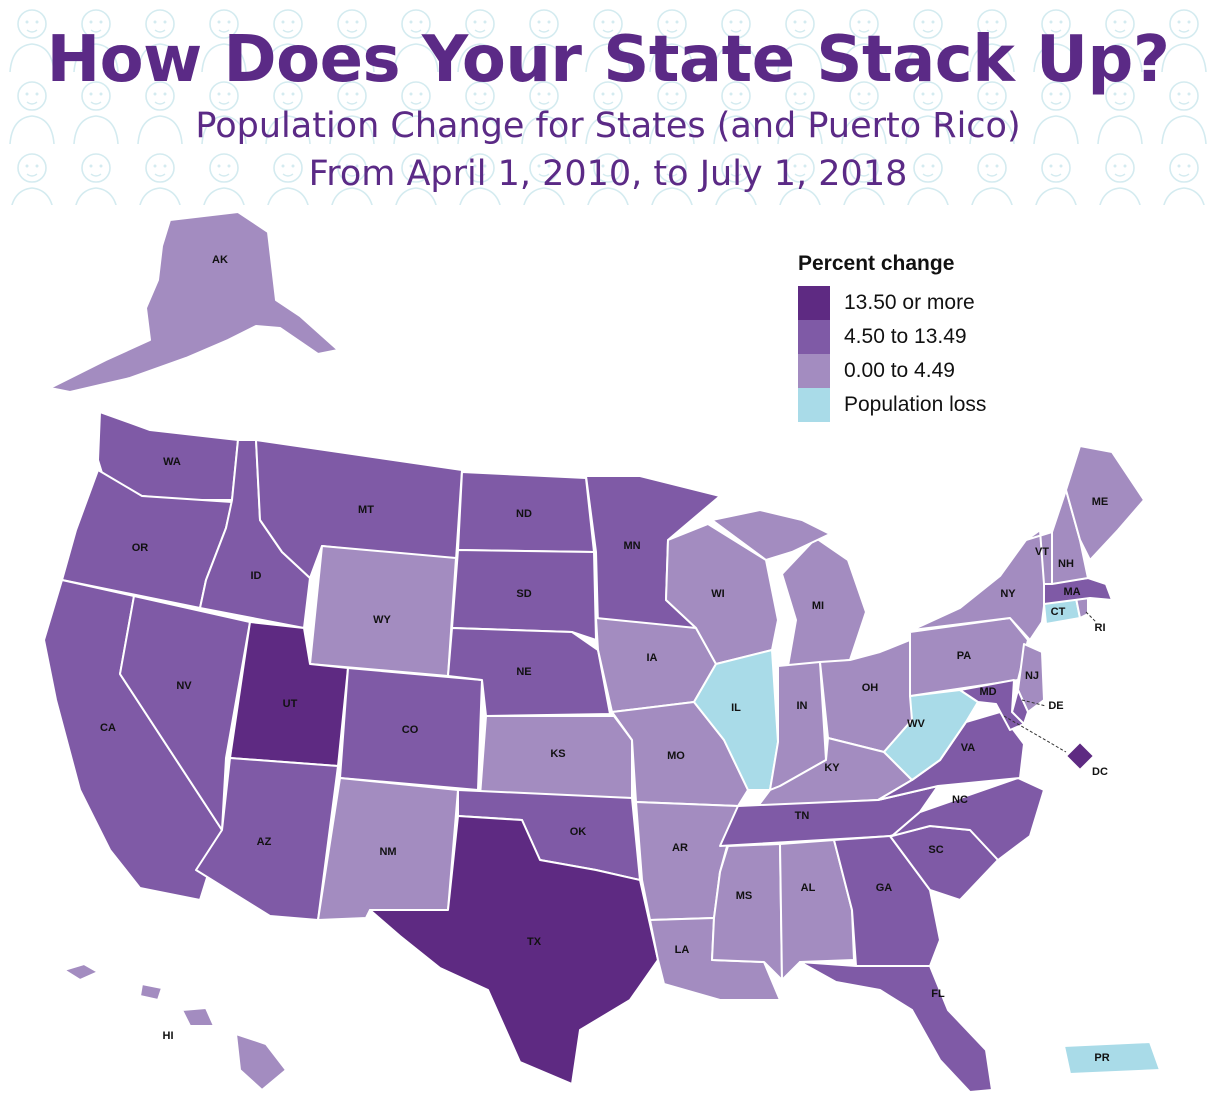 The width and height of the screenshot is (1216, 1106). I want to click on state-label-or: OR, so click(140, 548).